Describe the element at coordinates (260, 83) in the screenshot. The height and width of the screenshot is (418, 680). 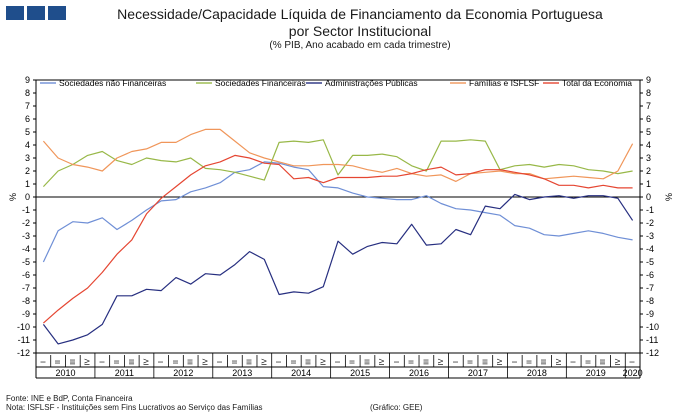
I see `legend-label: Sociedades Financeiras` at that location.